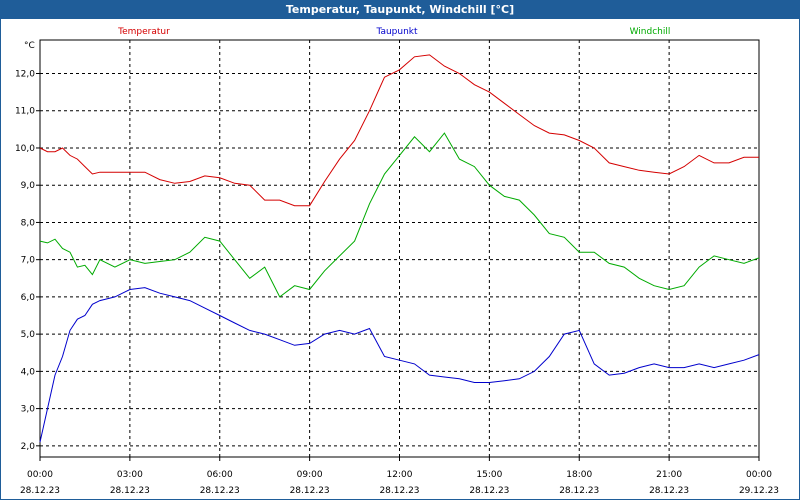  What do you see at coordinates (759, 491) in the screenshot?
I see `x-tick-date: 29.12.23` at bounding box center [759, 491].